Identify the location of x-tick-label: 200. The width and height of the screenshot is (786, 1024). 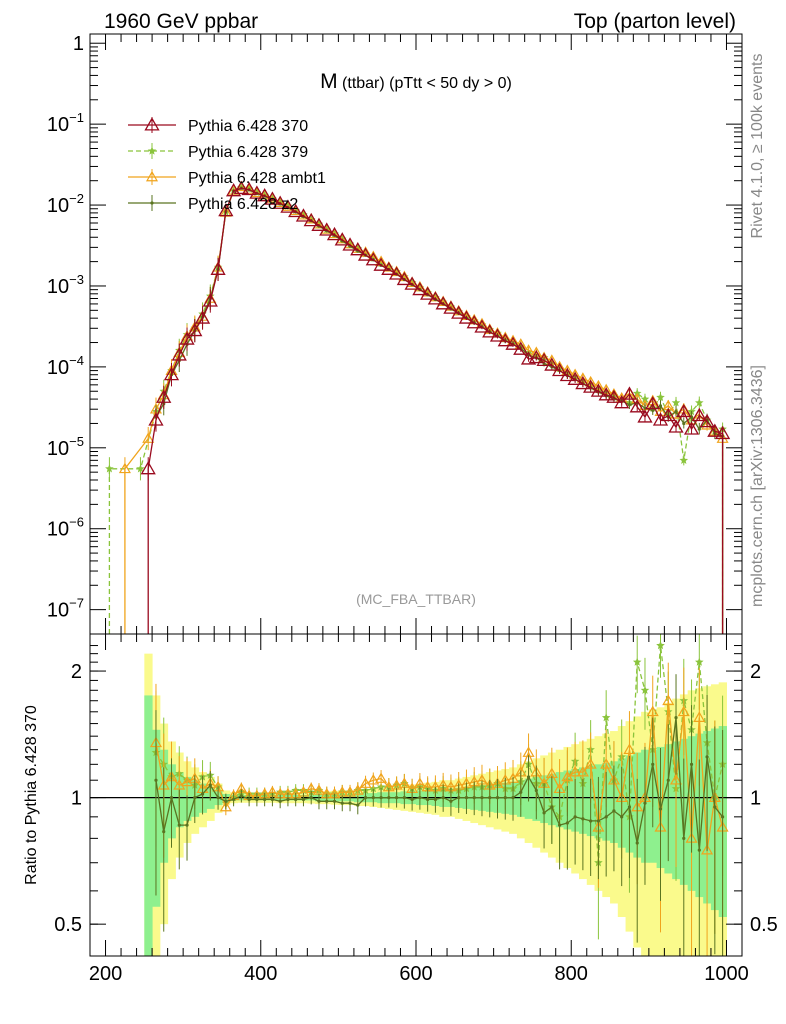
(105, 974).